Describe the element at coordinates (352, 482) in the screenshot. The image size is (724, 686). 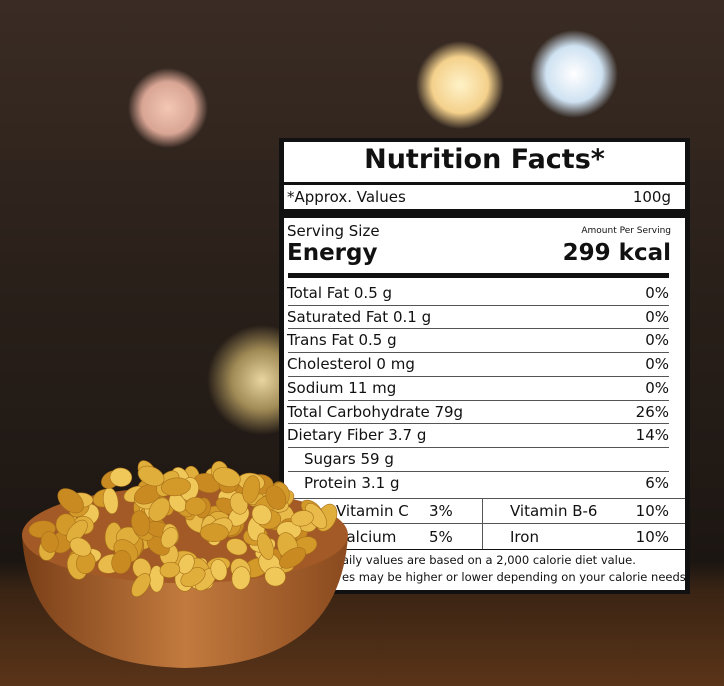
I see `row-name: Protein 3.1 g` at that location.